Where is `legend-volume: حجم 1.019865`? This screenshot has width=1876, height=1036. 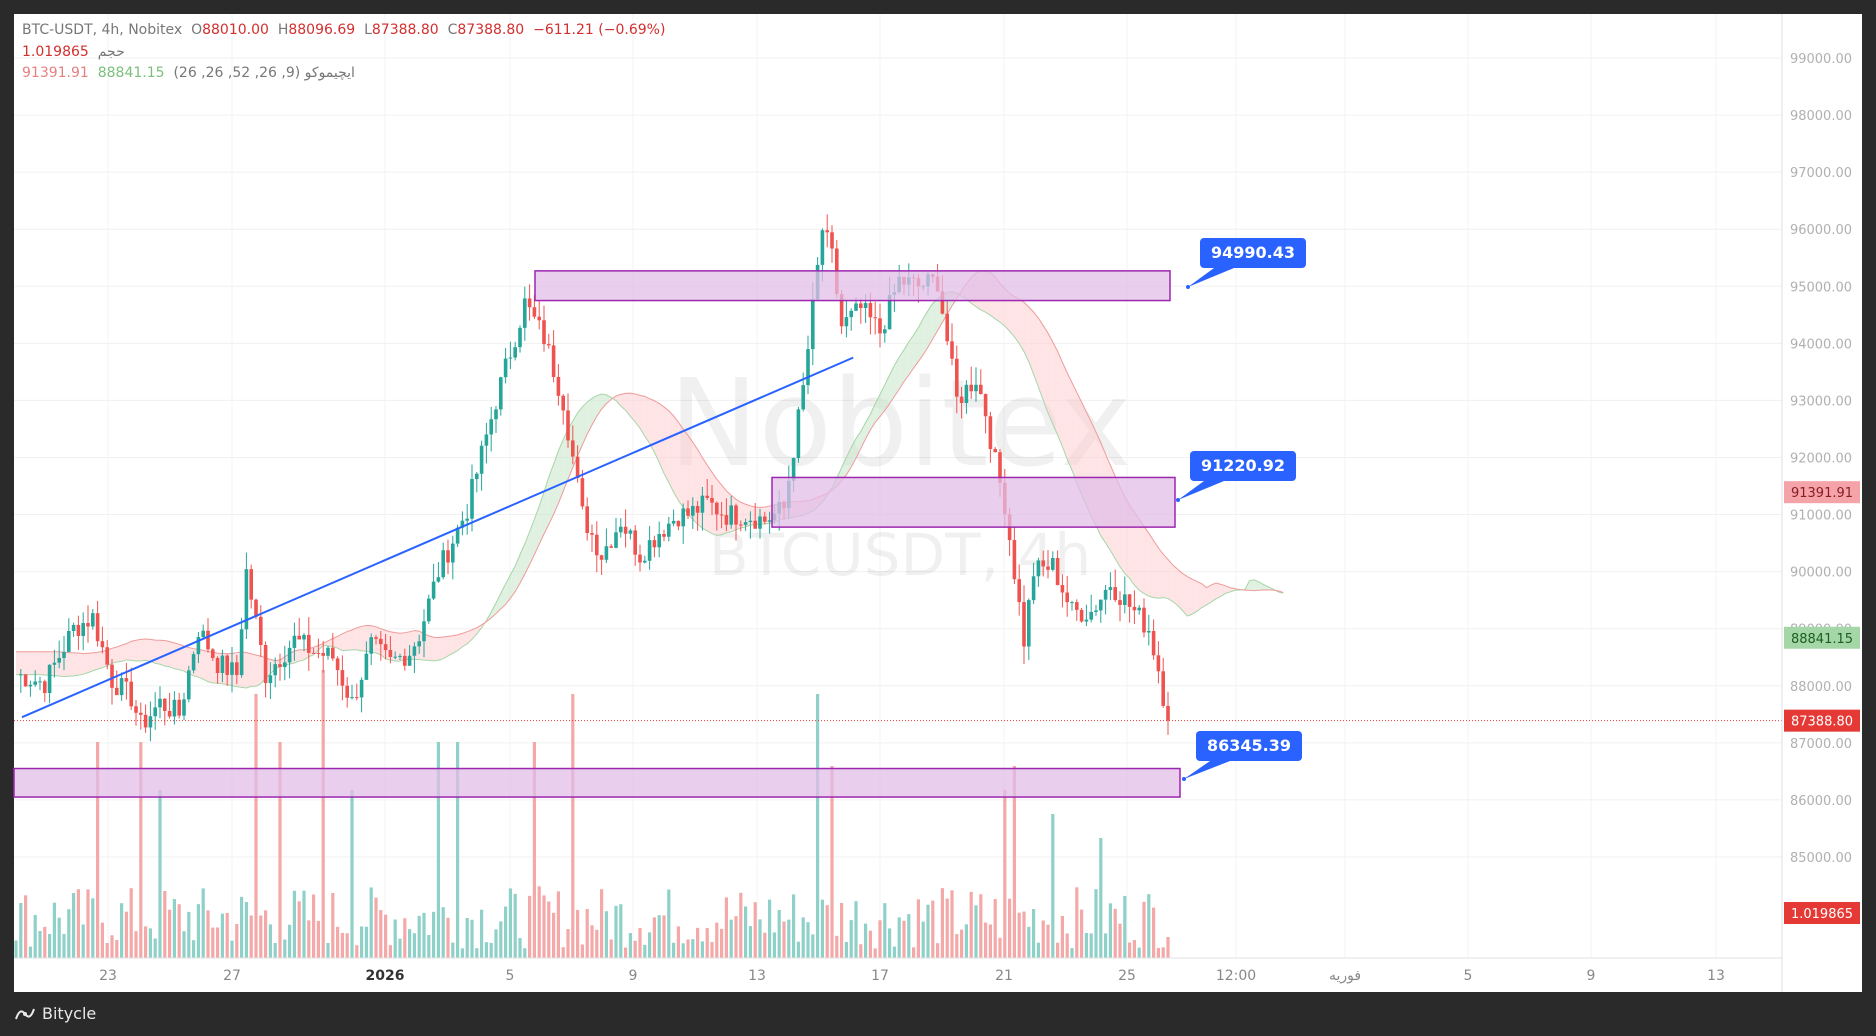
legend-volume: حجم 1.019865 is located at coordinates (73, 52).